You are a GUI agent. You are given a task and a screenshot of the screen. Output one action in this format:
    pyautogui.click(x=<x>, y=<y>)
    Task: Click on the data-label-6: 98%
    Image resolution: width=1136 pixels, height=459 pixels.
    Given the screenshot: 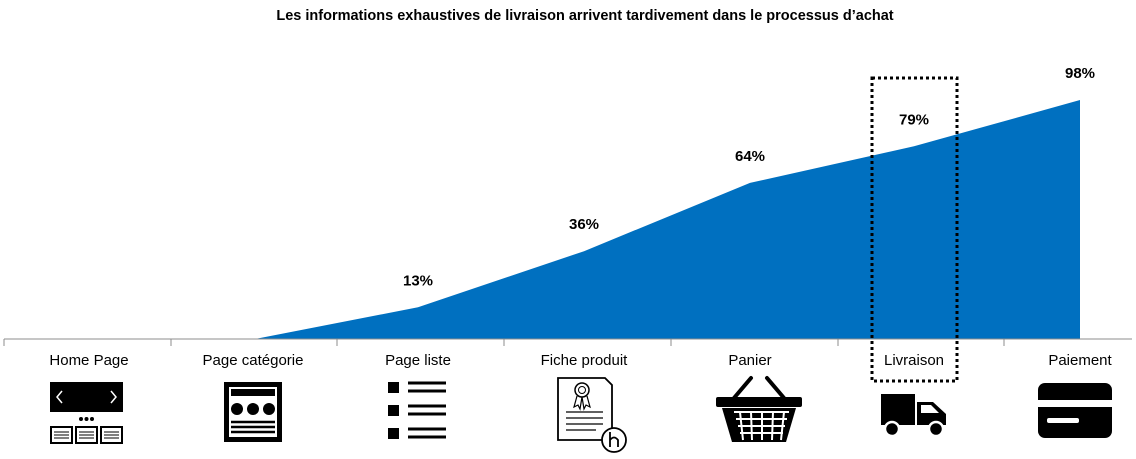 What is the action you would take?
    pyautogui.click(x=1080, y=73)
    